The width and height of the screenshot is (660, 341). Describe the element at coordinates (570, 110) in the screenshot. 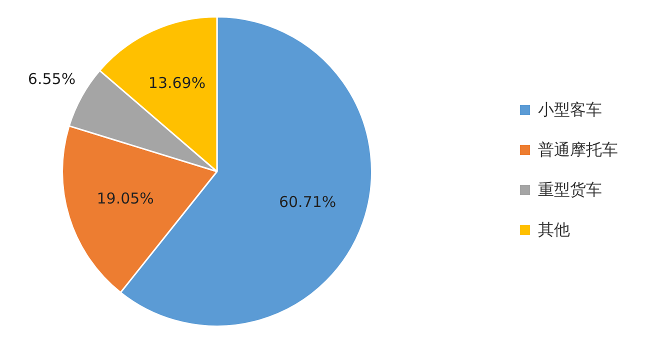

I see `legend-label: 小型客车` at that location.